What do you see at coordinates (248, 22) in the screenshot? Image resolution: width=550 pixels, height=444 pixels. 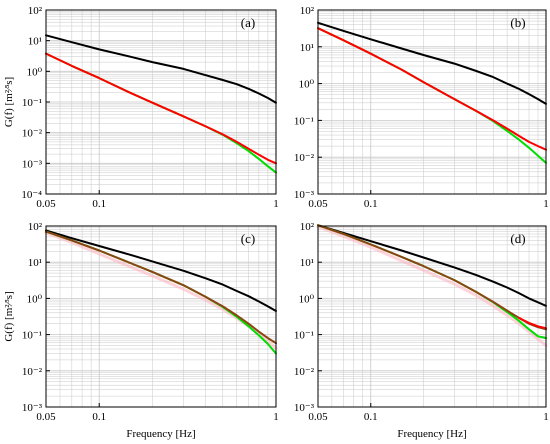 I see `panel-label: (a)` at bounding box center [248, 22].